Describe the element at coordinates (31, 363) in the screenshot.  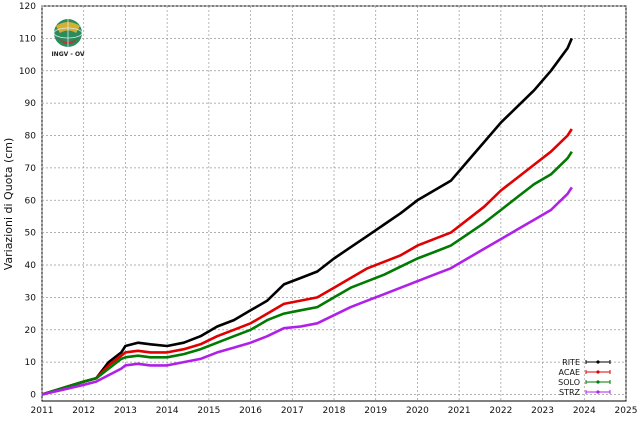
I see `y-tick-label: 10` at that location.